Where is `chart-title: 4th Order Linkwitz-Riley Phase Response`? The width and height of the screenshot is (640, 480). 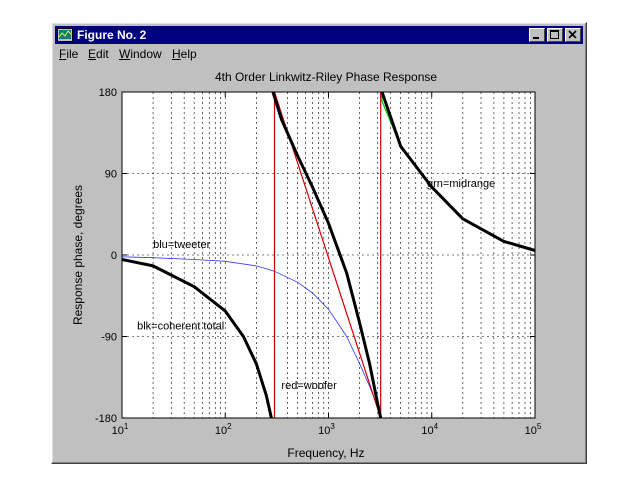 chart-title: 4th Order Linkwitz-Riley Phase Response is located at coordinates (326, 77).